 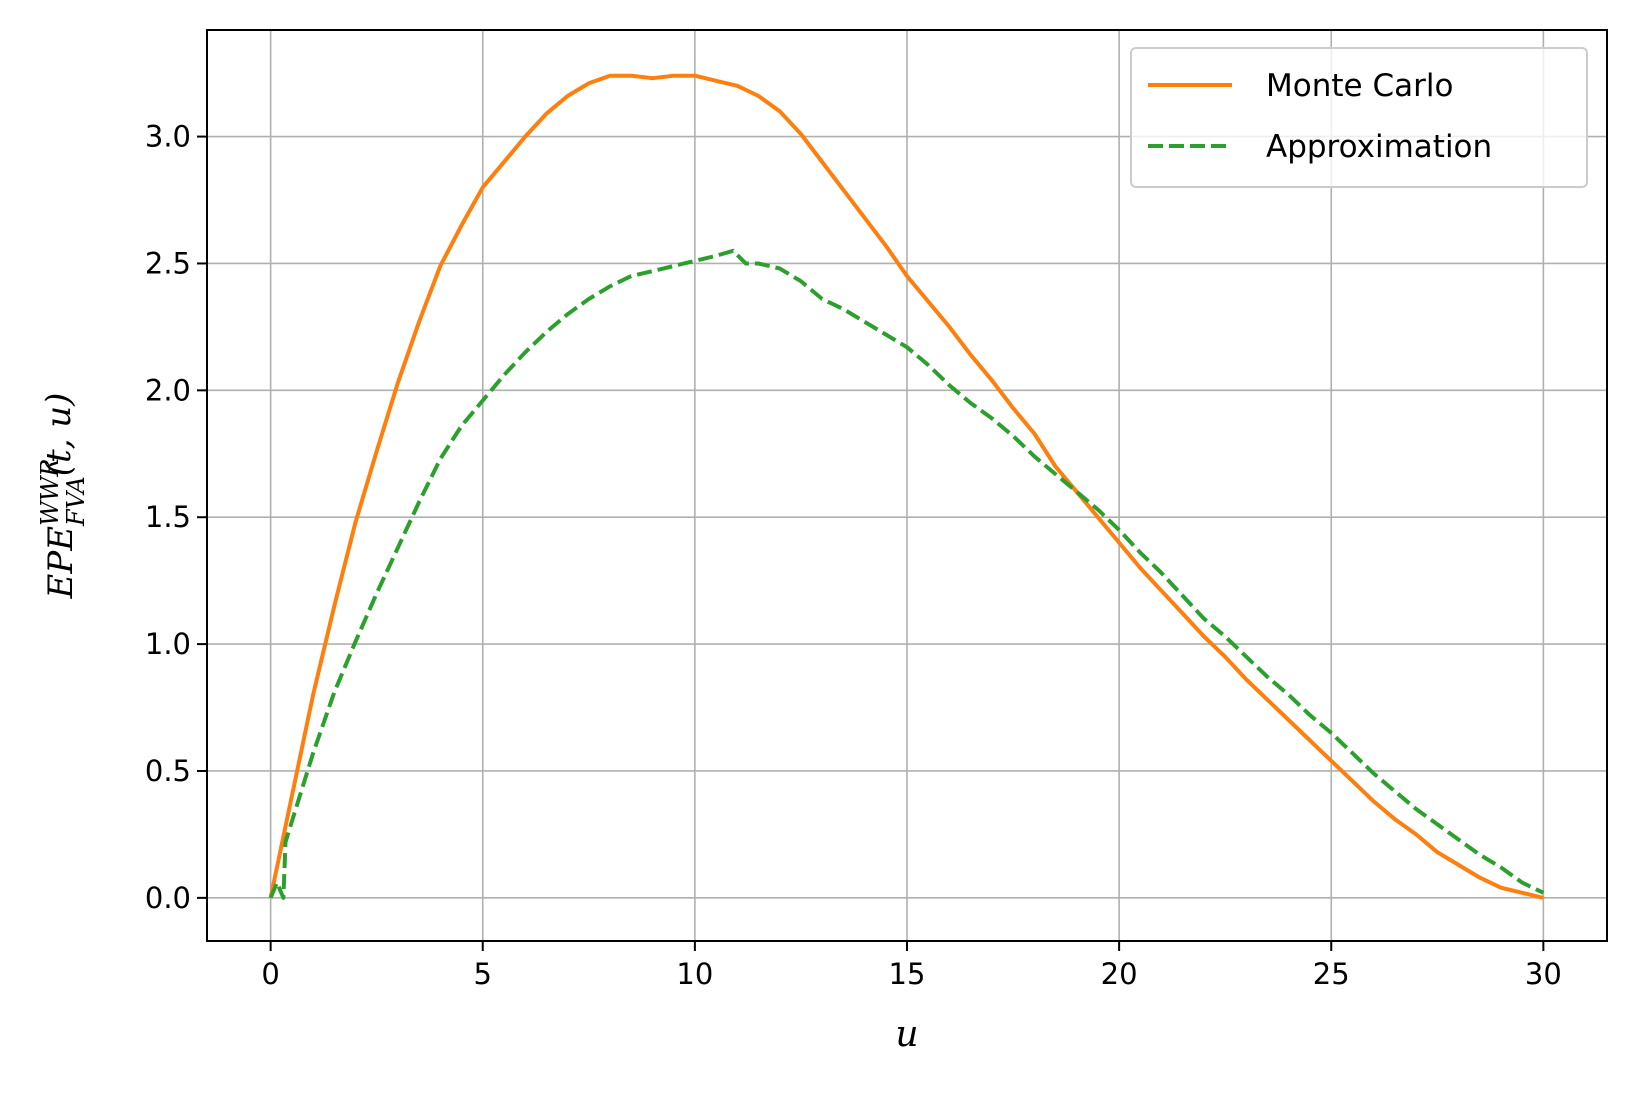 What do you see at coordinates (1359, 86) in the screenshot?
I see `legend-label-monte-carlo: Monte Carlo` at bounding box center [1359, 86].